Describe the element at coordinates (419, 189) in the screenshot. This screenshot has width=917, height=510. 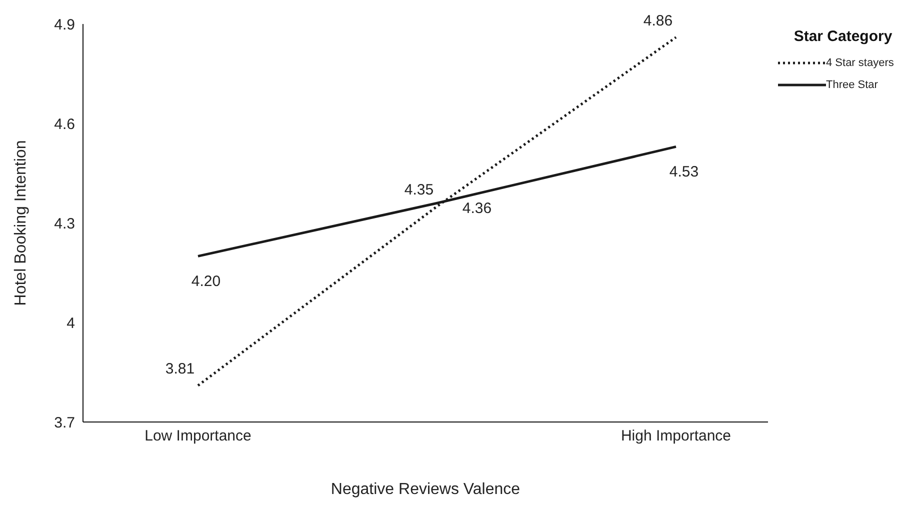
I see `data-label: 4.35` at that location.